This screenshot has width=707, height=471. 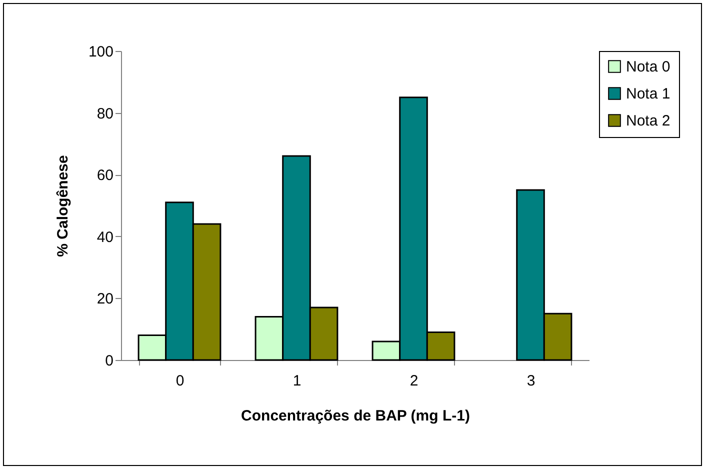 I want to click on legend-label: Nota 1, so click(x=648, y=94).